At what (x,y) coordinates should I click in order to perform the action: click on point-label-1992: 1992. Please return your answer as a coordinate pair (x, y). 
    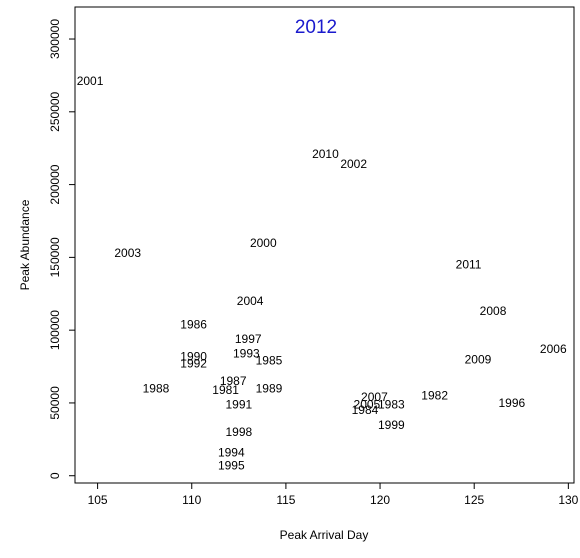
    Looking at the image, I should click on (193, 364).